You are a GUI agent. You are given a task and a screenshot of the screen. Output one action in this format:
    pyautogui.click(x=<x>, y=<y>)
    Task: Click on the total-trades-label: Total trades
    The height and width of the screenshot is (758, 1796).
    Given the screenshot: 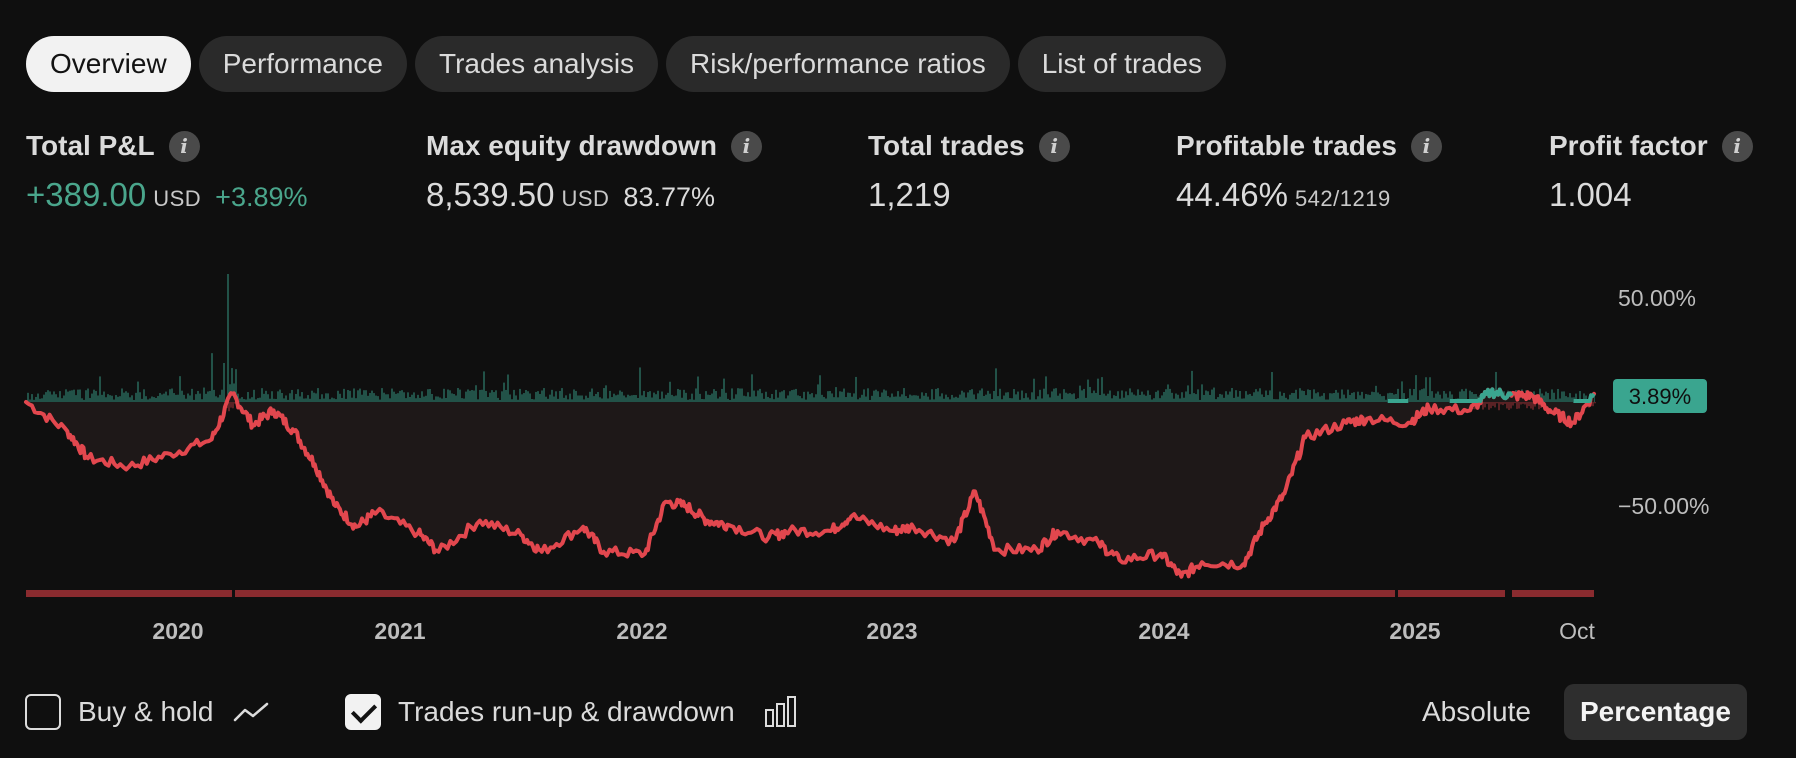 What is the action you would take?
    pyautogui.click(x=946, y=145)
    